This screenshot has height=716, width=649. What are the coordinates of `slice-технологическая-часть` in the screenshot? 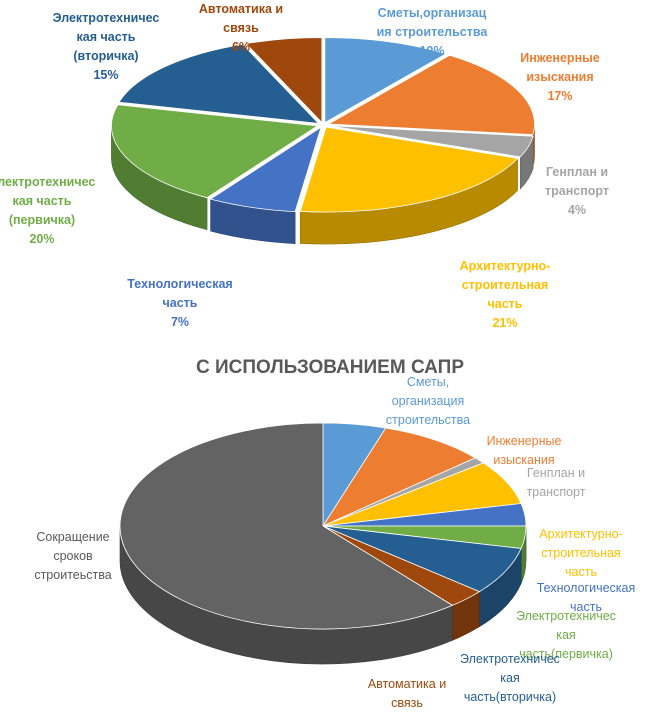 It's located at (265, 169).